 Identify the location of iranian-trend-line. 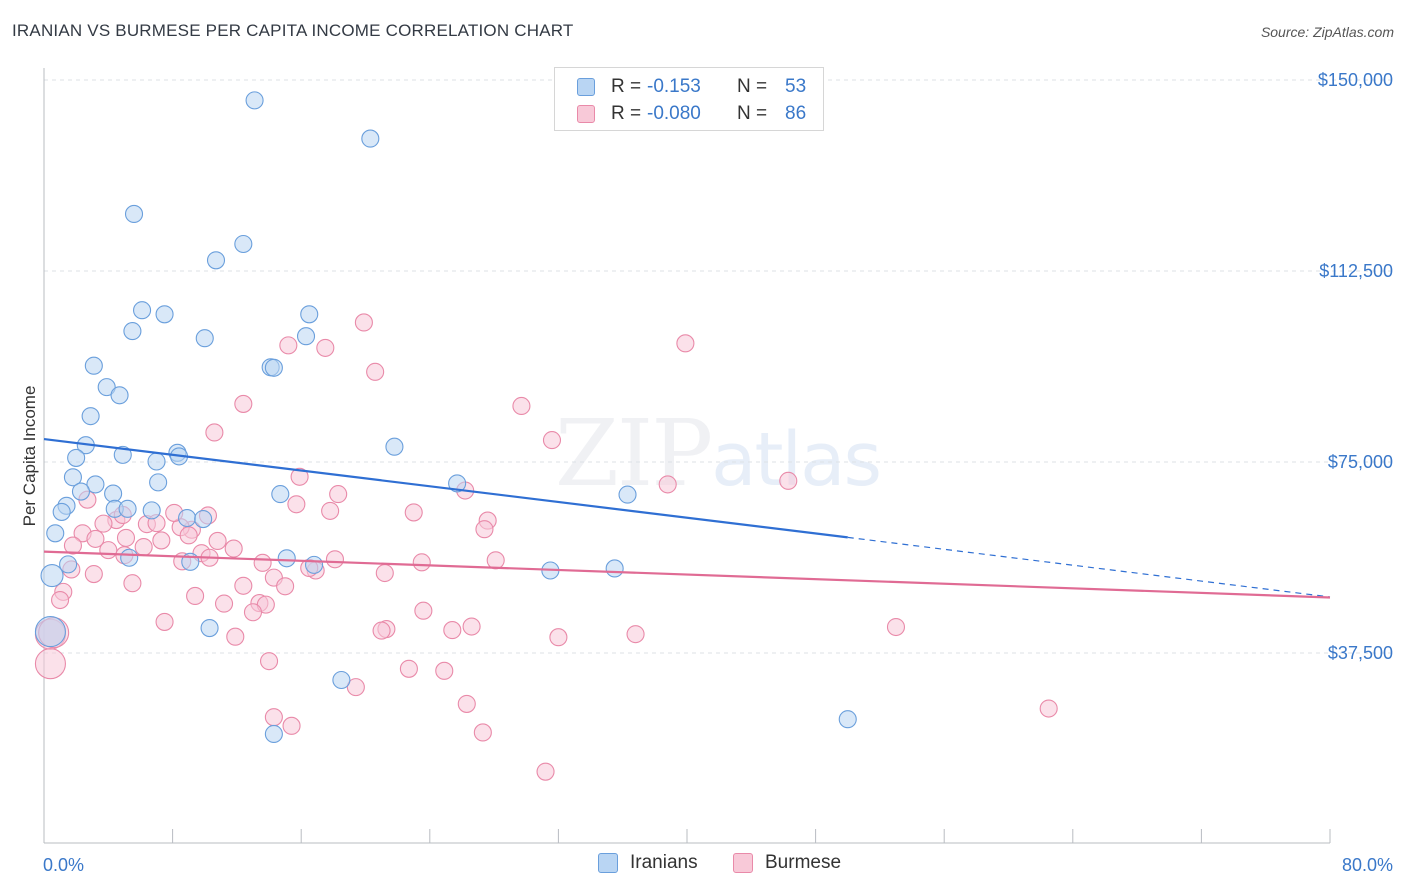
(445, 488).